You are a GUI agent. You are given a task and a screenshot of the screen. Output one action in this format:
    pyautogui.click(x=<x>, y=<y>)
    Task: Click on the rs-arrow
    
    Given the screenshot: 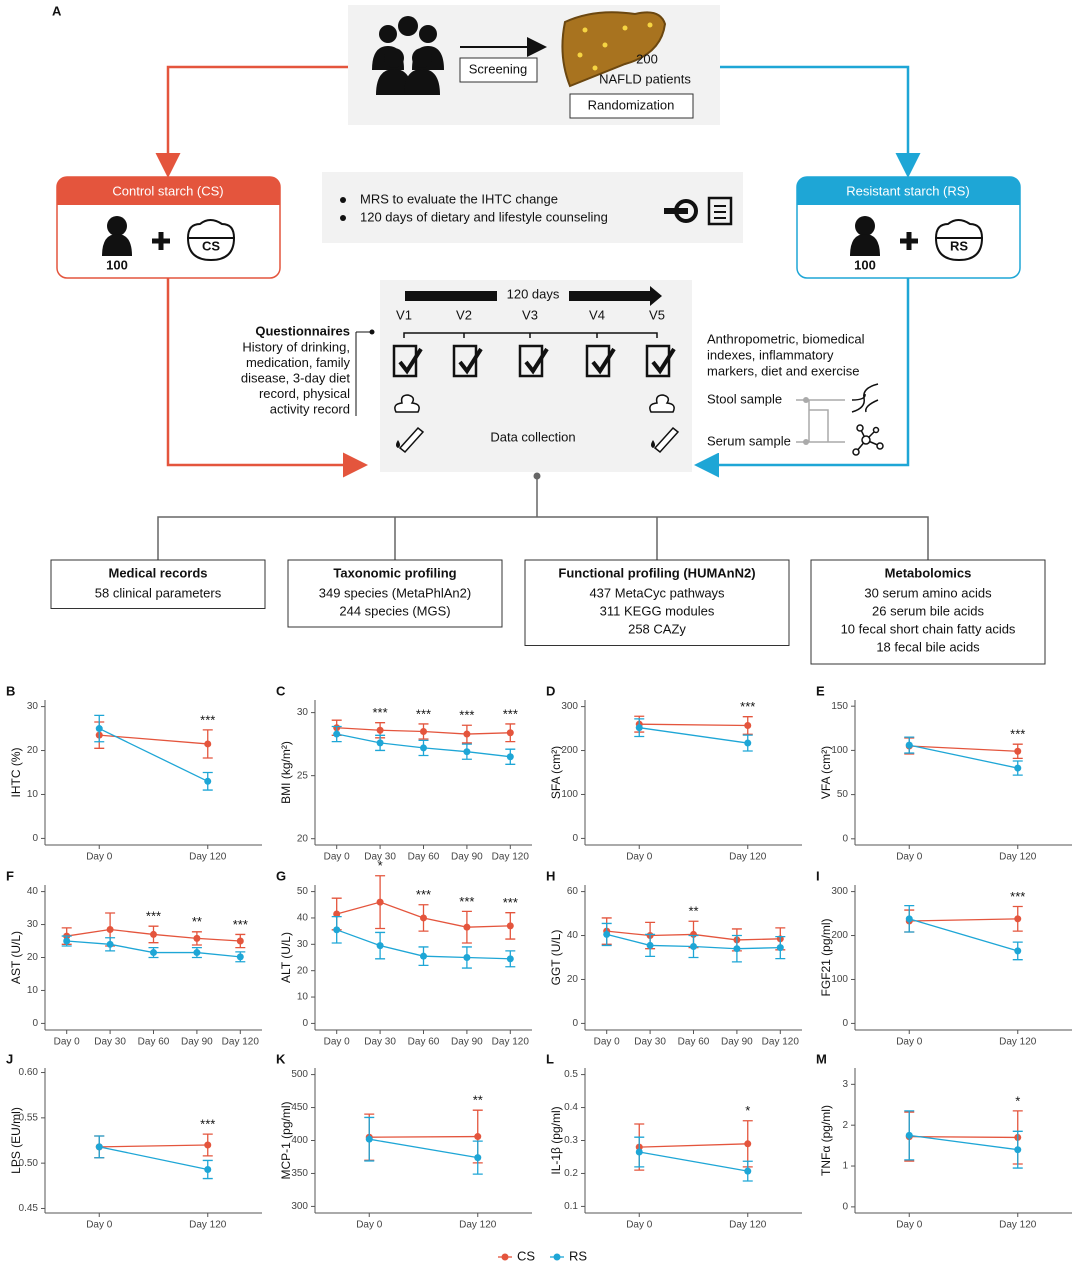 What is the action you would take?
    pyautogui.click(x=802, y=378)
    